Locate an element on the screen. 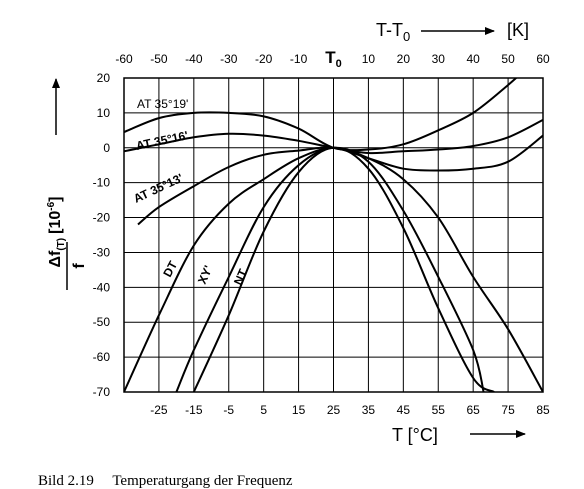  top-axis-ticks: -60 -50 -40 -30 -20 -10 T0 10 20 30 40 50 60 is located at coordinates (332, 59).